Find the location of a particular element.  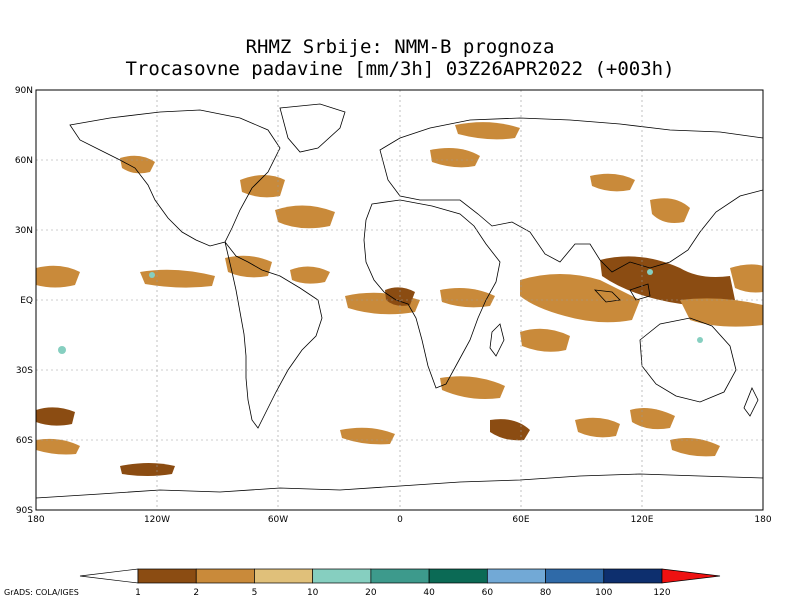

lat-label: 90N is located at coordinates (24, 91).